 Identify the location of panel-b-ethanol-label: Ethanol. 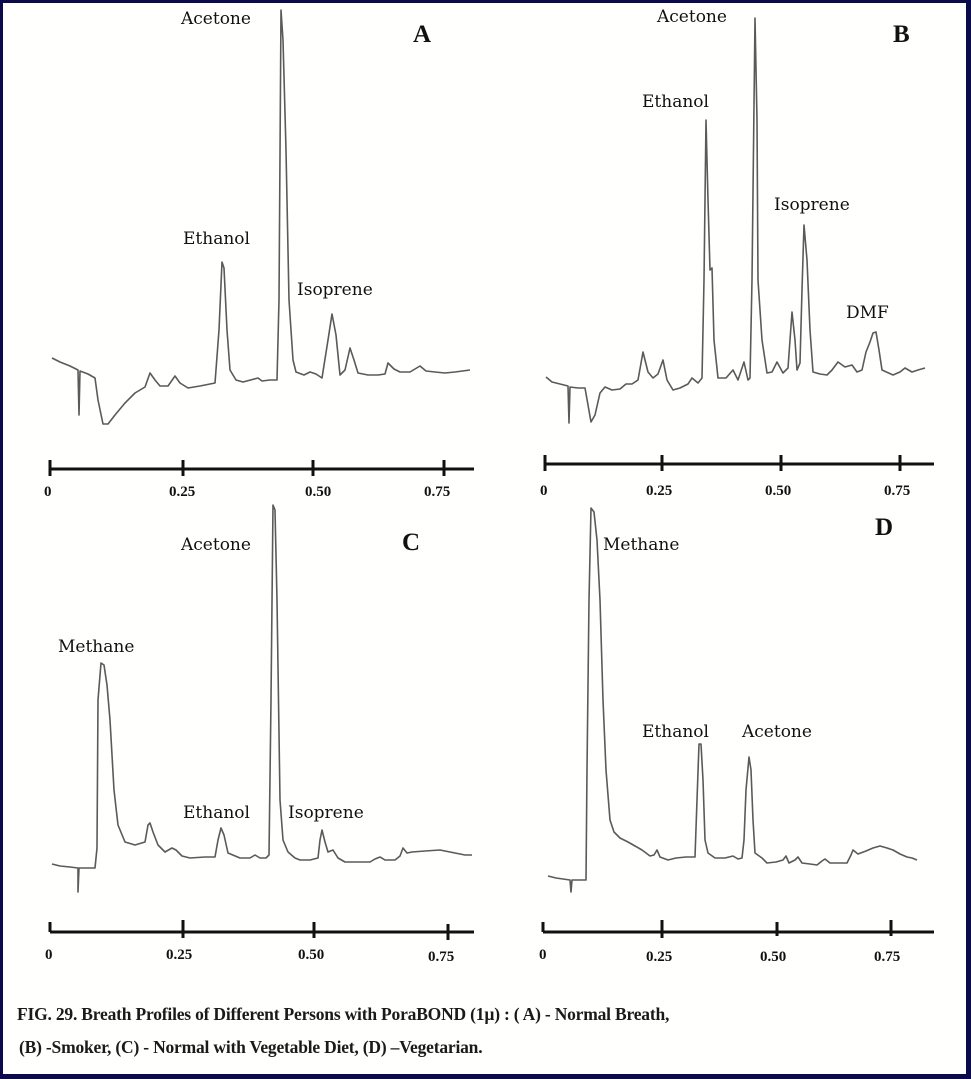
(675, 102).